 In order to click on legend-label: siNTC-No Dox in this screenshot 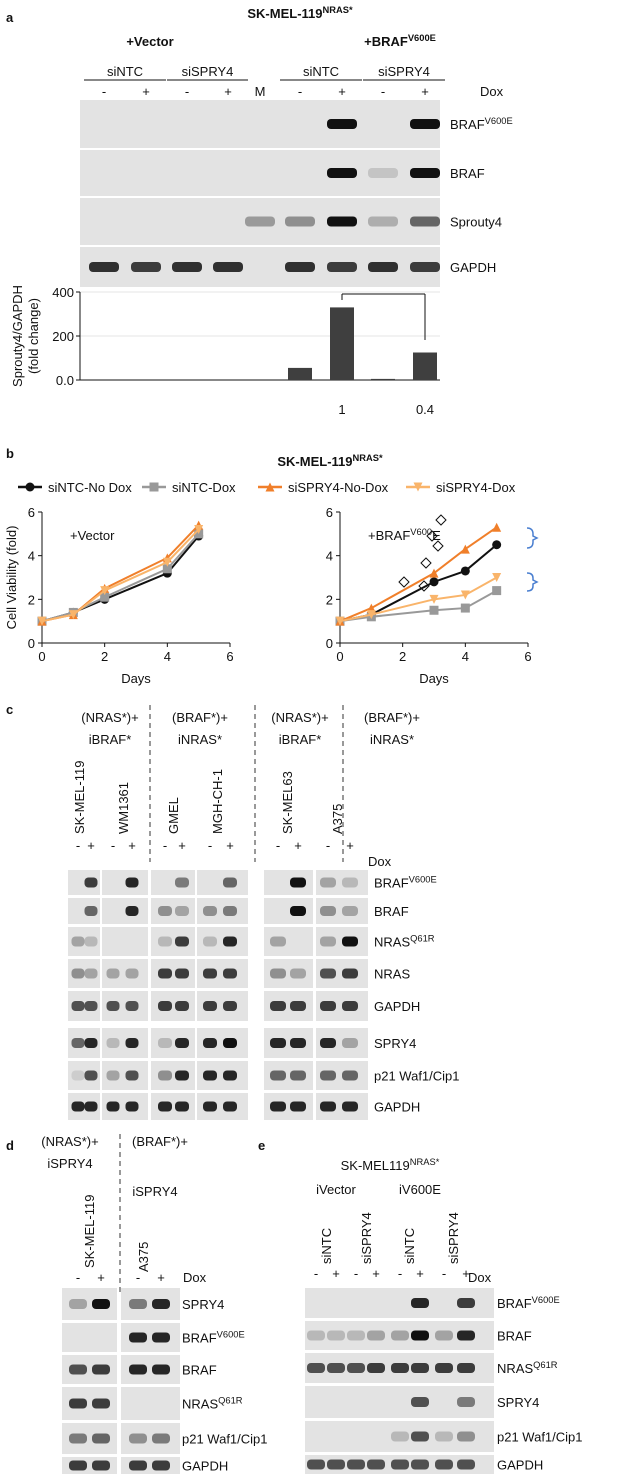, I will do `click(90, 487)`.